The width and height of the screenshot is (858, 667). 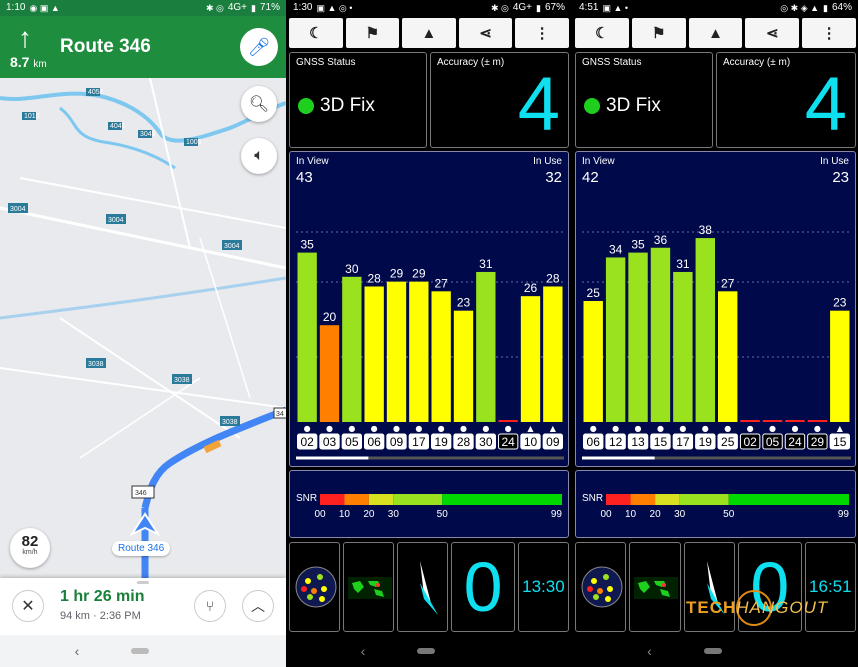 I want to click on expand-button: ︿, so click(x=258, y=606).